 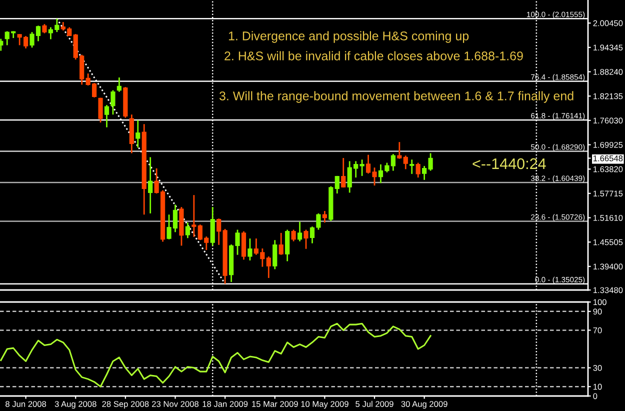 I want to click on x-tick-label: 15 Mar 2009, so click(x=275, y=404).